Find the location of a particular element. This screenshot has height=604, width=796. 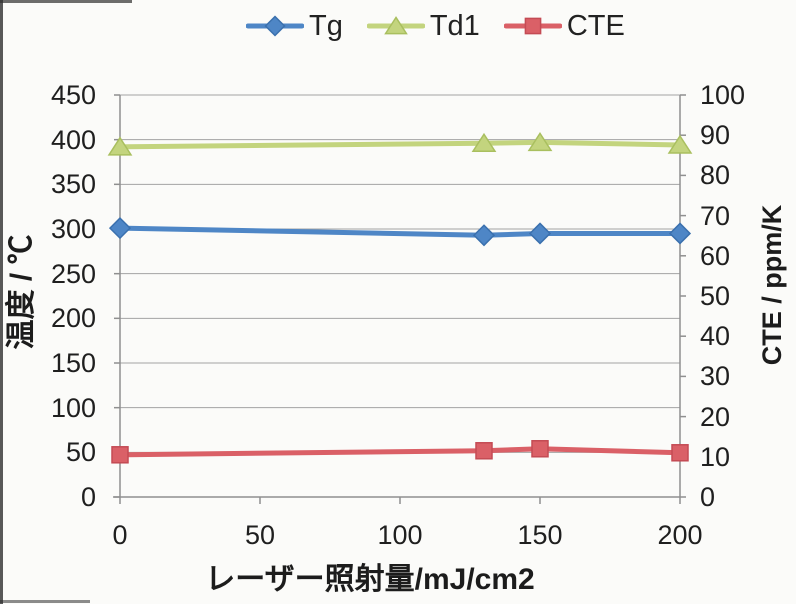

x-axis-tick-label: 150 is located at coordinates (540, 535).